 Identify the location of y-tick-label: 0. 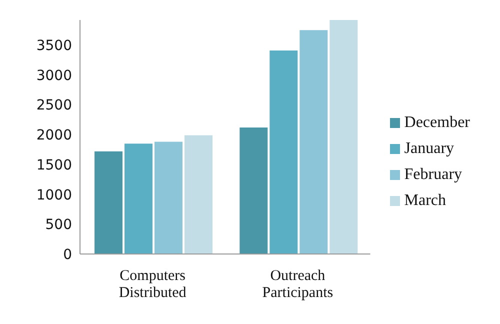
(67, 254).